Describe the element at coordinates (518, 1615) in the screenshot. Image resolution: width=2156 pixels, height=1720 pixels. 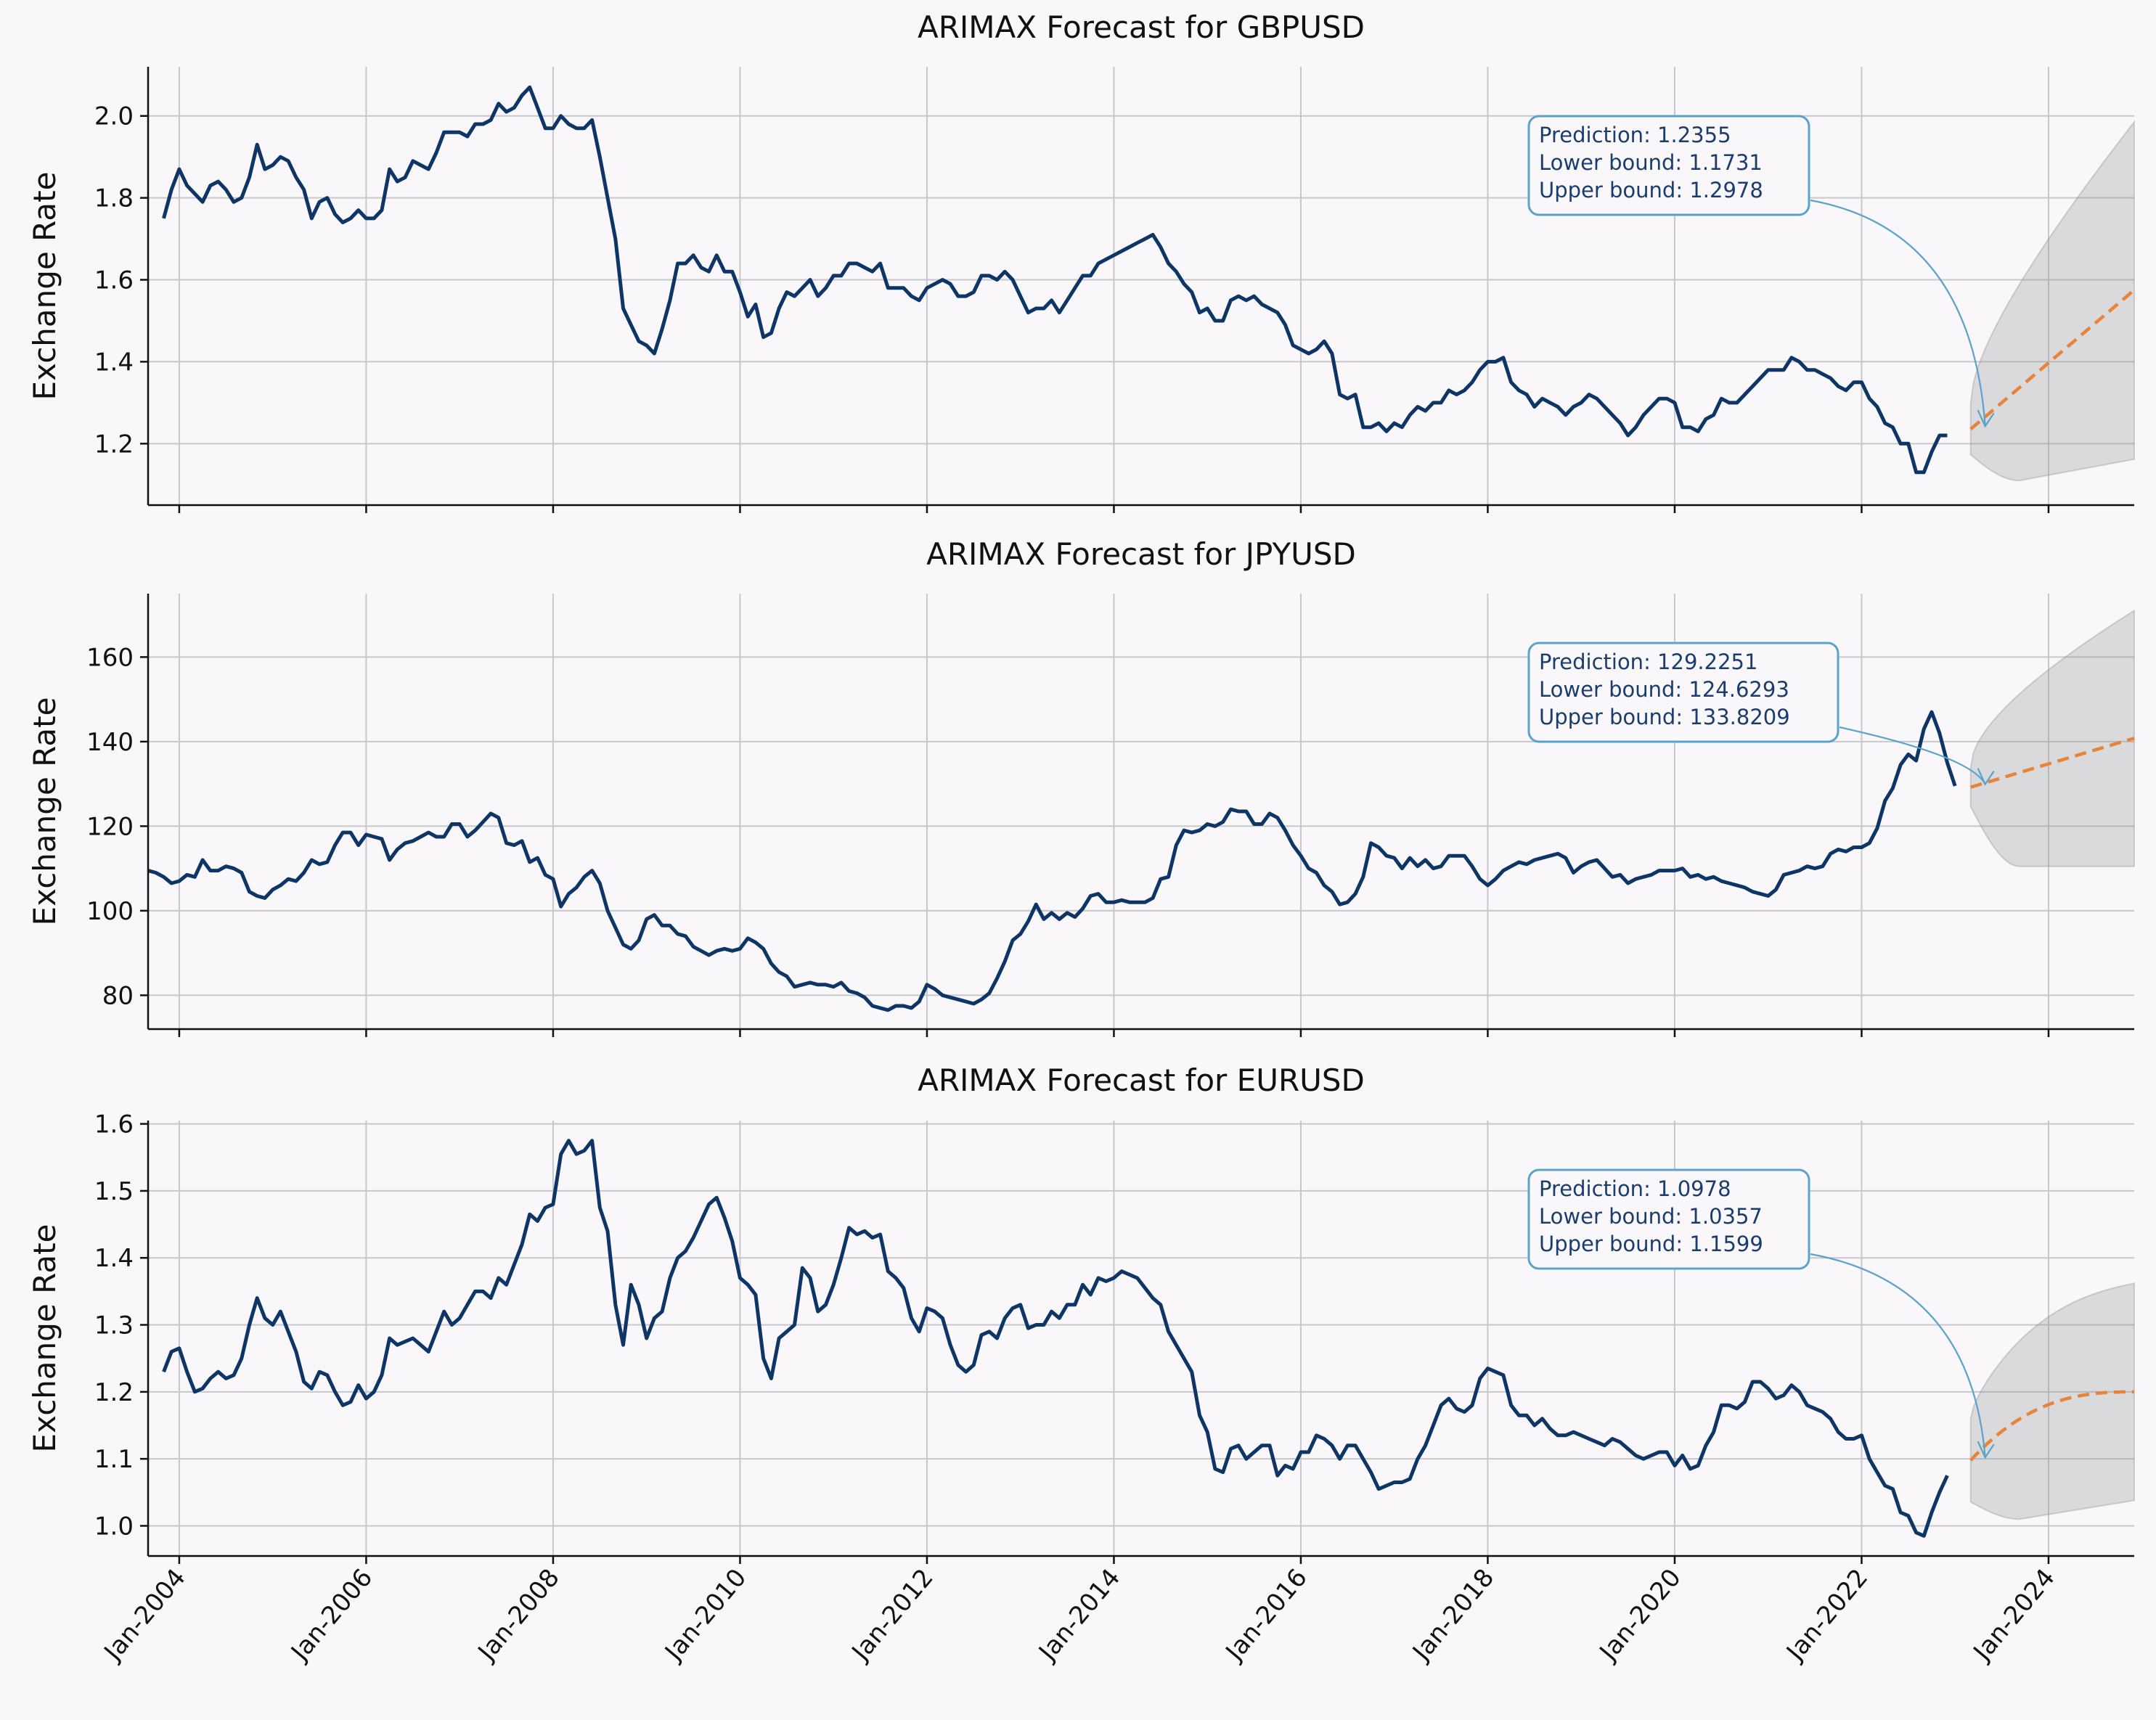
I see `x-tick-label: Jan-2008` at that location.